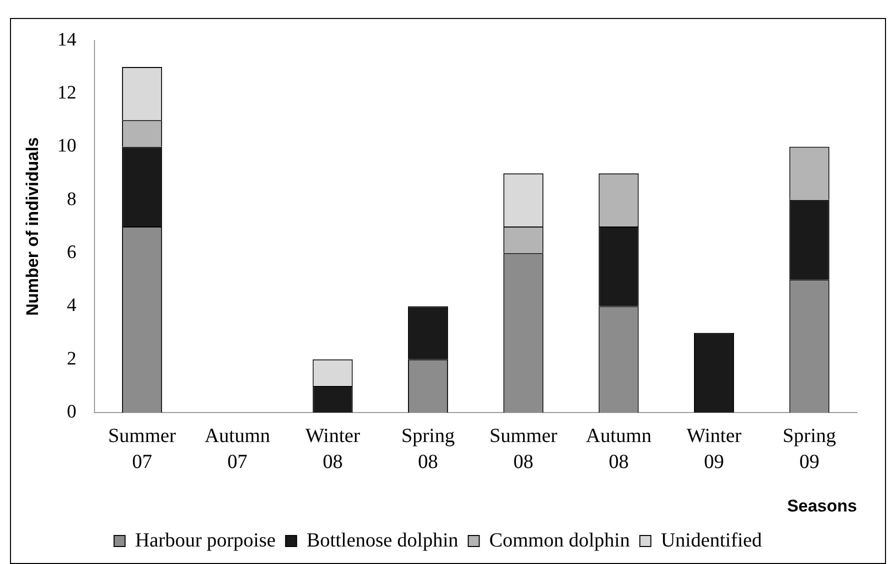 This screenshot has width=891, height=564. I want to click on x-tick-label: Summer 08, so click(523, 448).